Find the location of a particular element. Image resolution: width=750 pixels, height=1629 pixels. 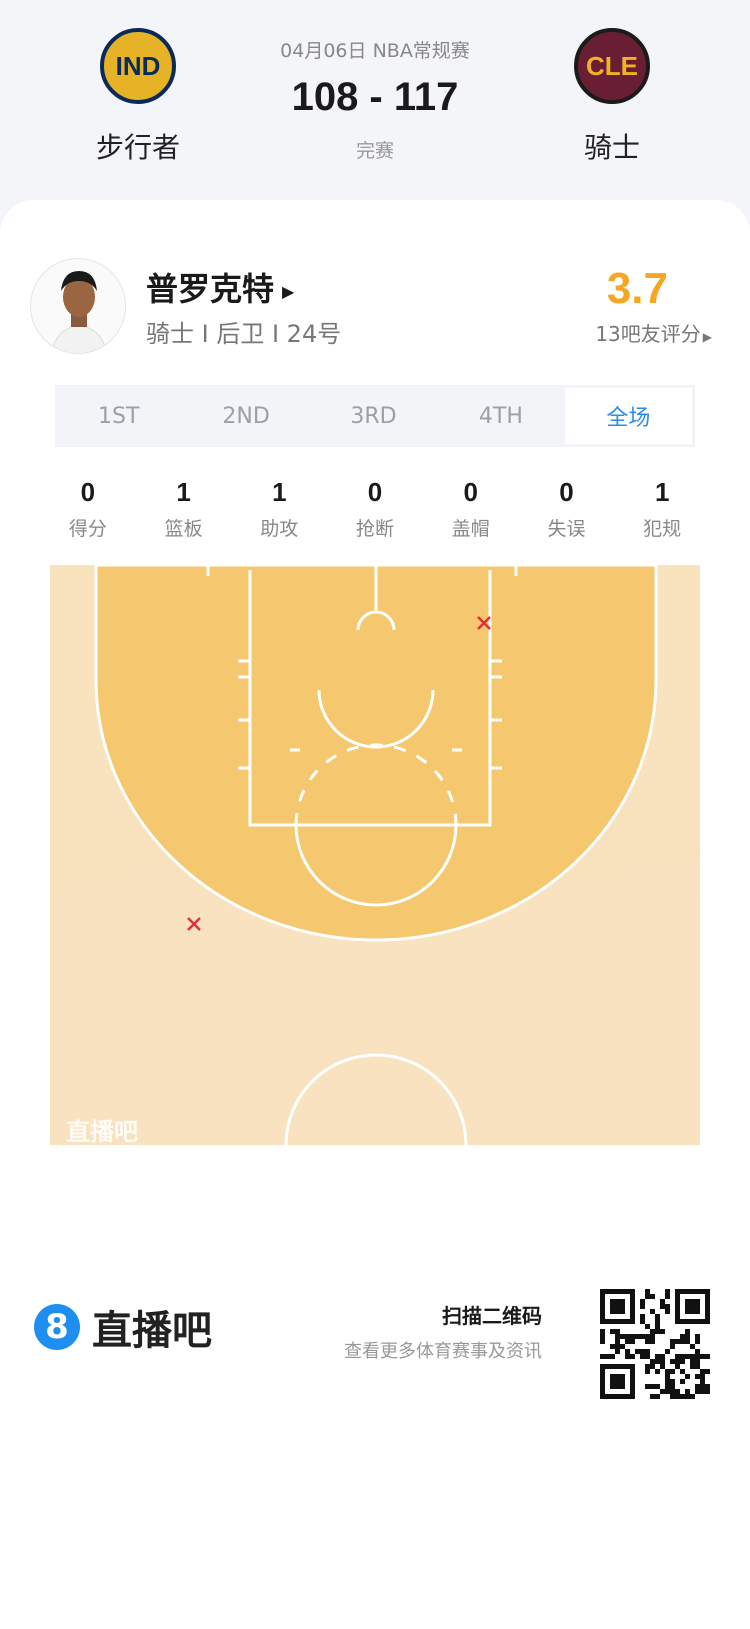

player-name: 普罗克特 is located at coordinates (210, 289).